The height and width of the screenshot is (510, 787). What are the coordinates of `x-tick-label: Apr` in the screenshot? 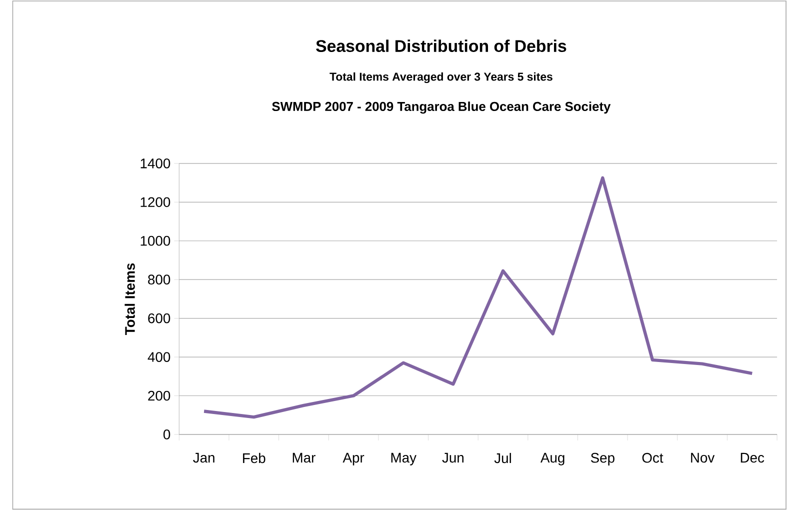 It's located at (353, 459).